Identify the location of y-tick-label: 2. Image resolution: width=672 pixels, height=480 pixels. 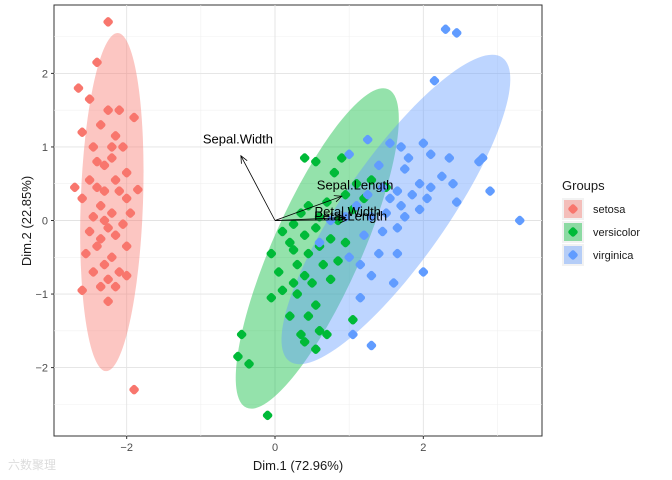
(45, 74).